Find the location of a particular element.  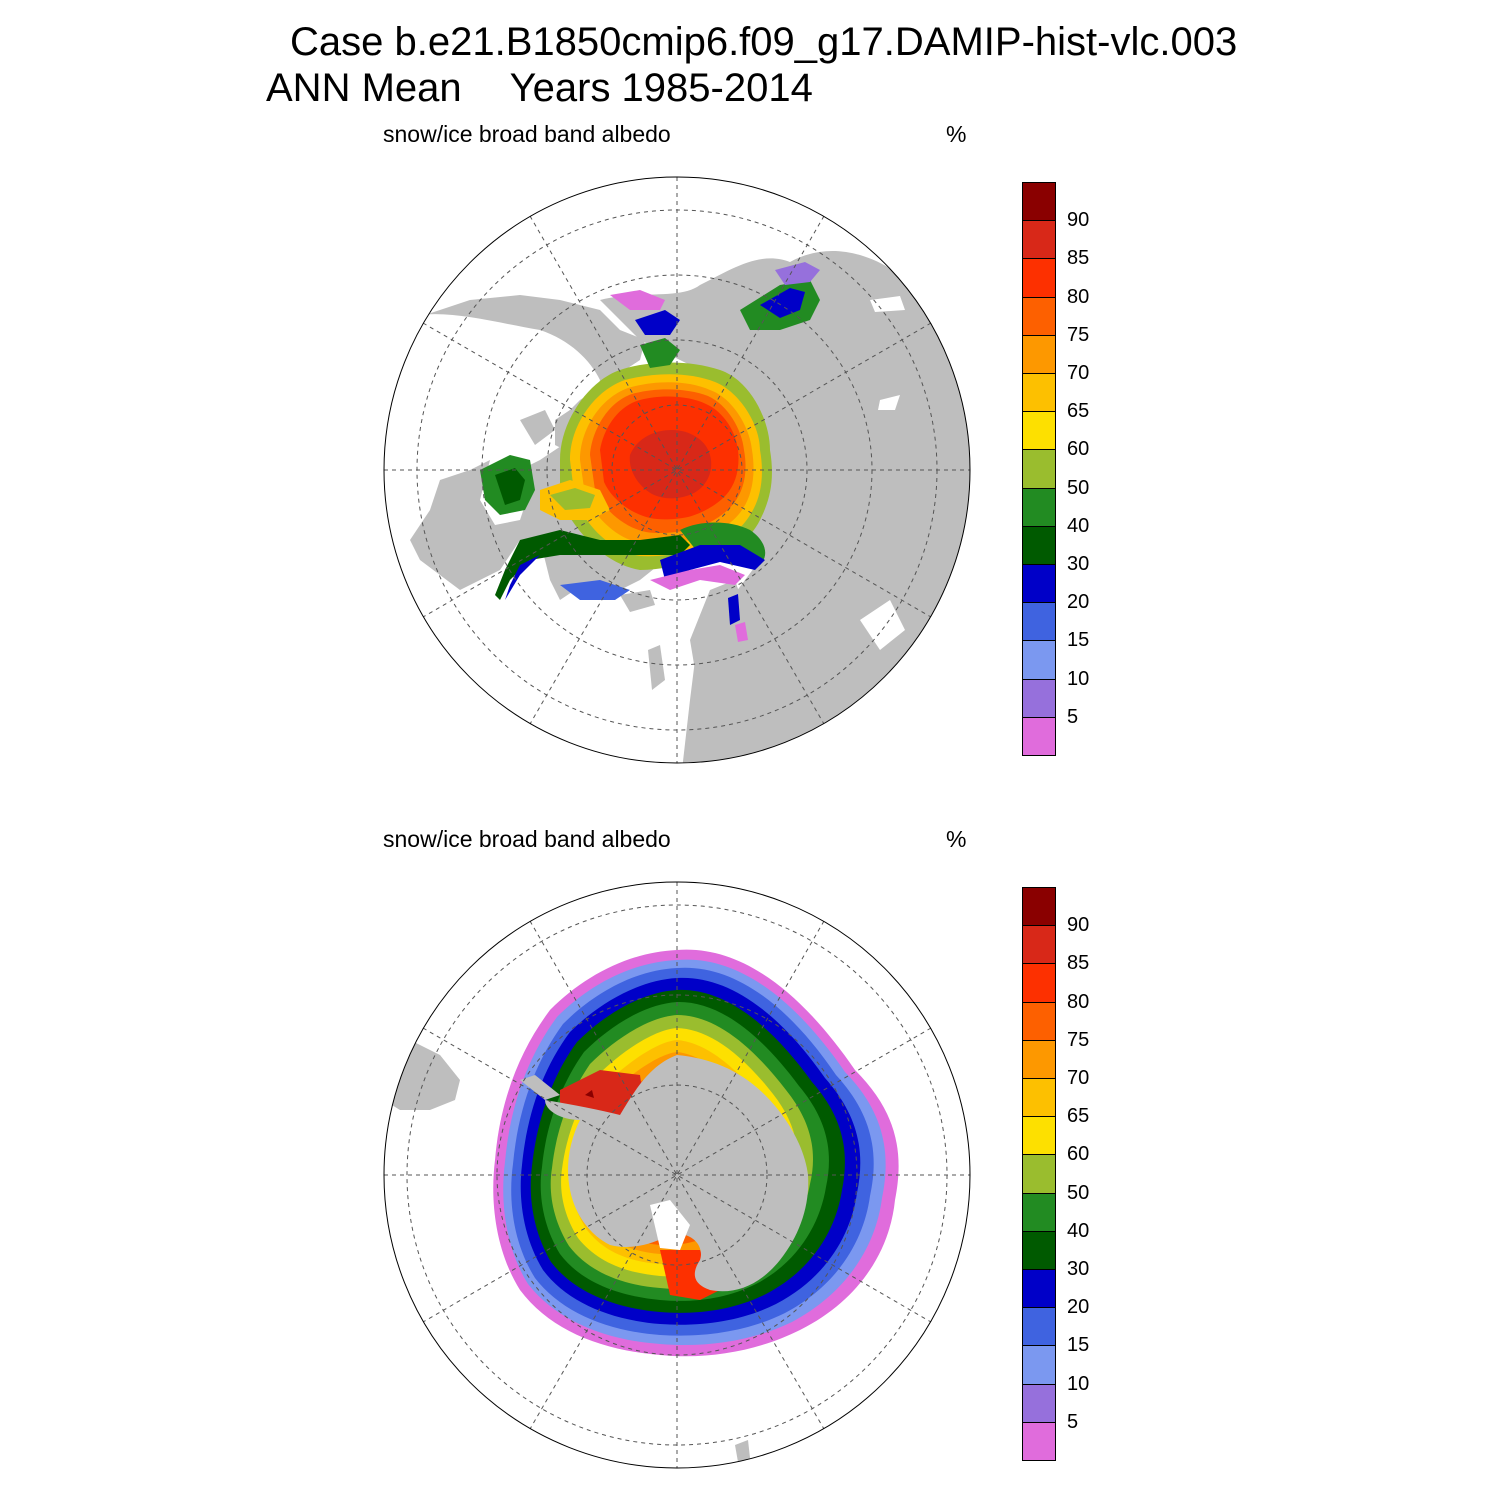

north-colorbar-tick-label: 15 is located at coordinates (1078, 640).